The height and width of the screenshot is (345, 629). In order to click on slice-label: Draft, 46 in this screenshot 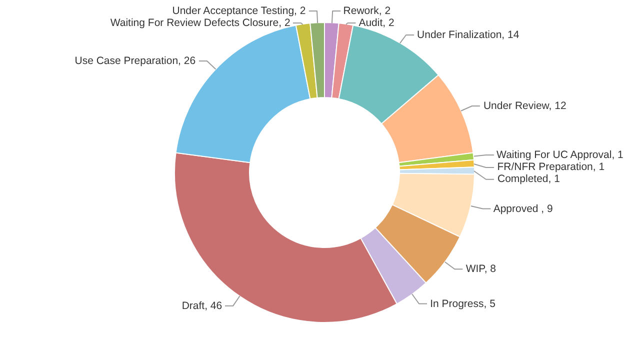, I will do `click(202, 306)`.